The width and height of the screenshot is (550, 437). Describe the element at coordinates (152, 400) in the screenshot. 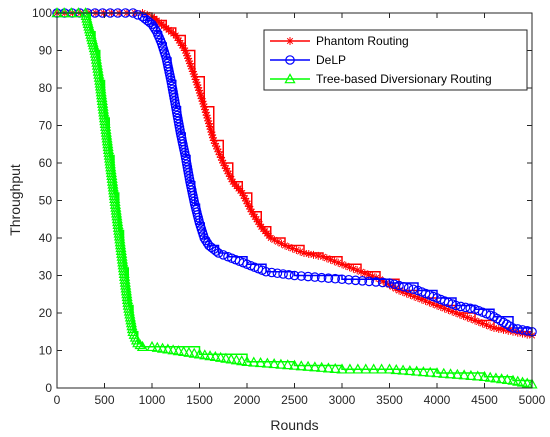

I see `x-tick-label: 1000` at that location.